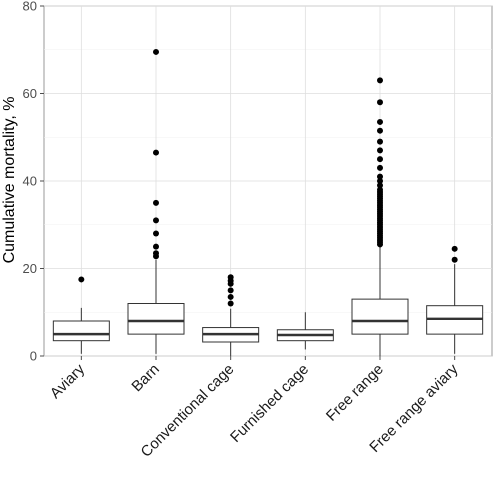 The image size is (497, 480). I want to click on box-barn, so click(156, 201).